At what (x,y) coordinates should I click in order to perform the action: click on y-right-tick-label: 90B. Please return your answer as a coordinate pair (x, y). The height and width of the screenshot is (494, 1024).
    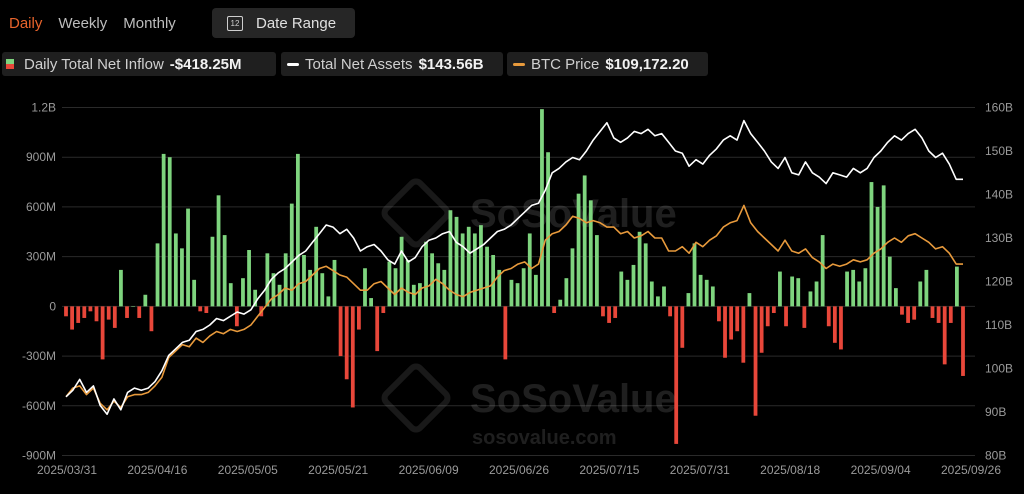
    Looking at the image, I should click on (995, 412).